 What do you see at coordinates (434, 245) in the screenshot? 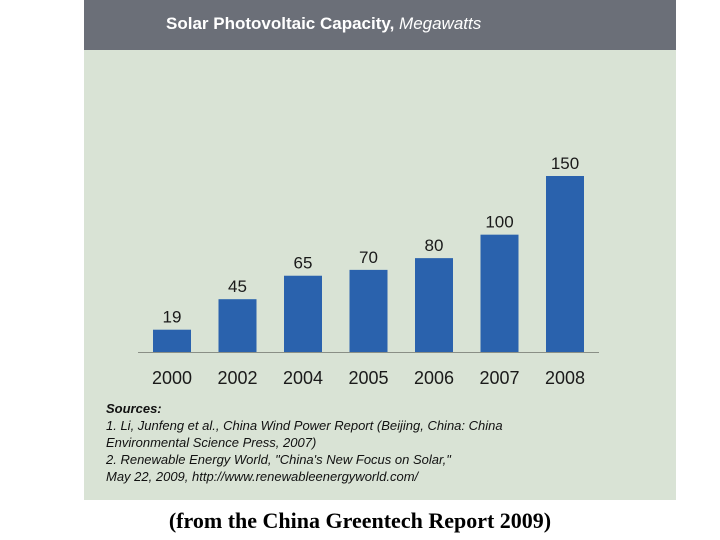
I see `value-label-2006: 80` at bounding box center [434, 245].